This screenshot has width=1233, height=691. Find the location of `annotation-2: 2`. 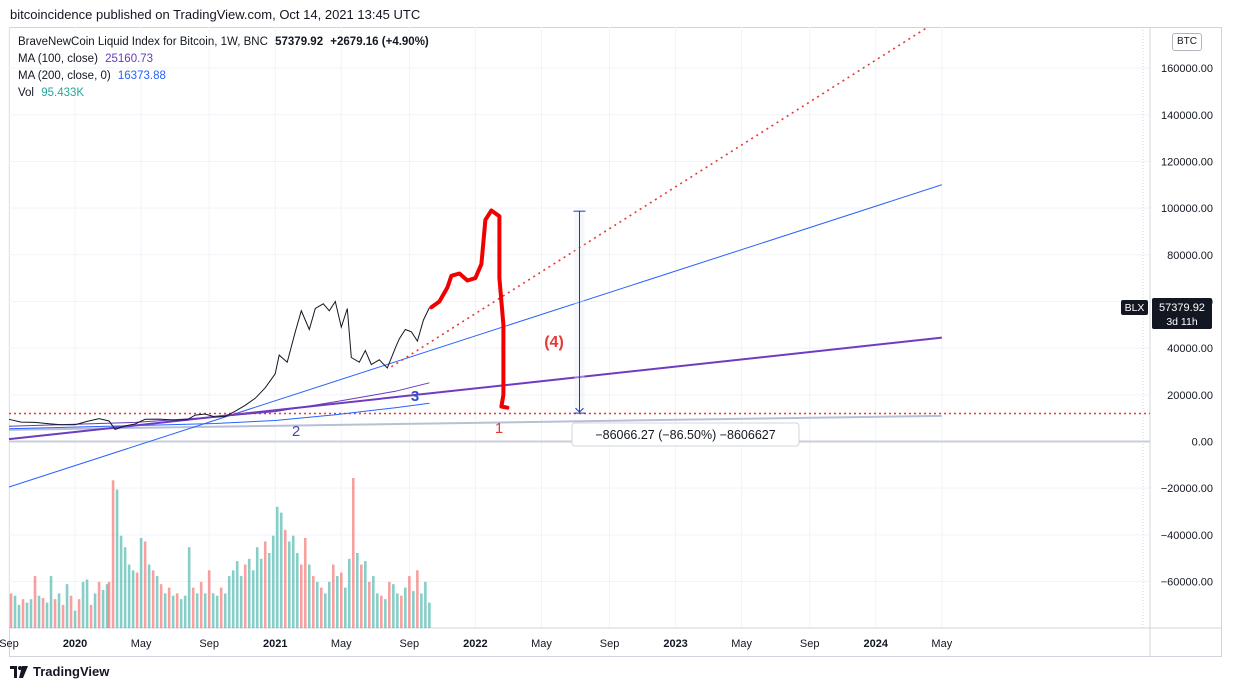

annotation-2: 2 is located at coordinates (296, 431).